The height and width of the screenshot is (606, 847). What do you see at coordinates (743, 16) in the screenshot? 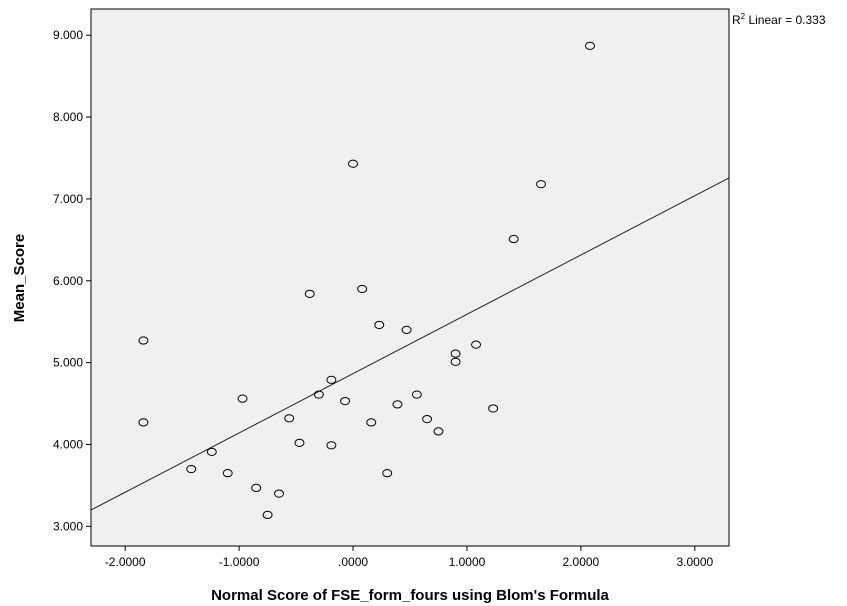
I see `r2-superscript: 2` at bounding box center [743, 16].